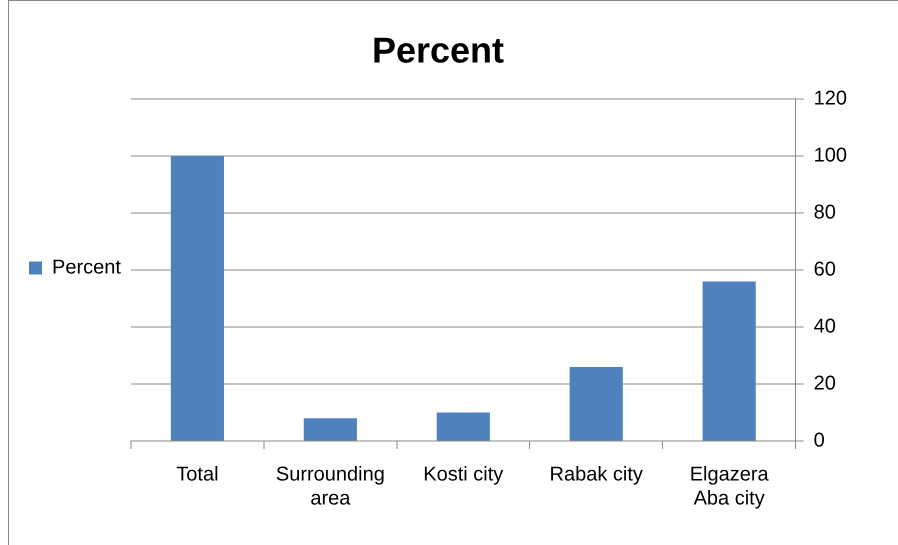 This screenshot has width=898, height=545. What do you see at coordinates (831, 99) in the screenshot?
I see `y-tick-label: 120` at bounding box center [831, 99].